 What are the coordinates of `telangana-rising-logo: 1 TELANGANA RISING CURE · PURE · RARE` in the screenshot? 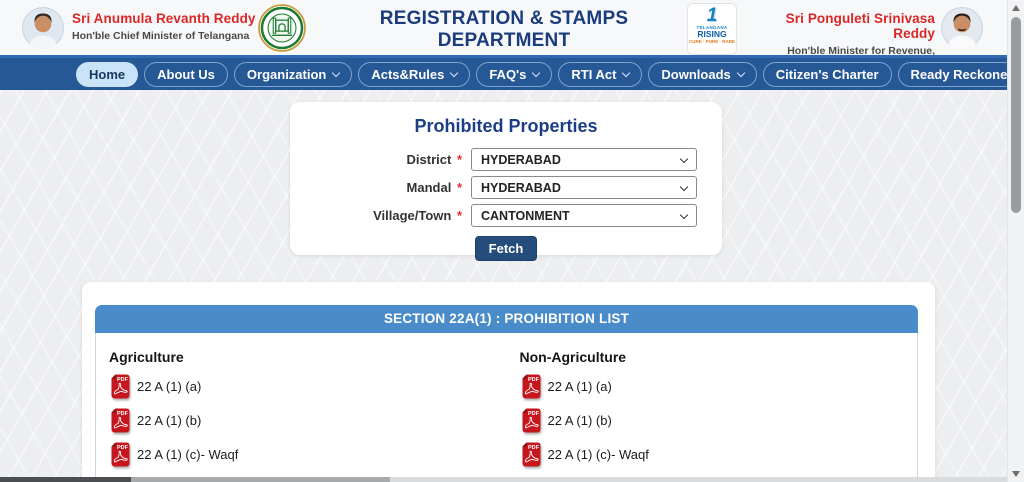 It's located at (712, 29).